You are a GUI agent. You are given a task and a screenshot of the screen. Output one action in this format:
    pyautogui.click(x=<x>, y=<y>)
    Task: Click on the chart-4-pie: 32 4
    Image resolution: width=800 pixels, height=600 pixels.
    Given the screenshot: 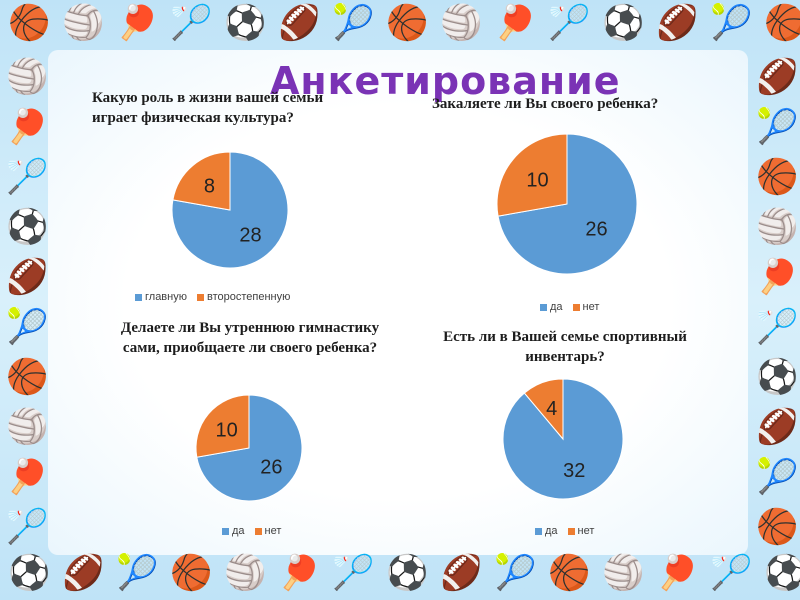 What is the action you would take?
    pyautogui.click(x=563, y=439)
    